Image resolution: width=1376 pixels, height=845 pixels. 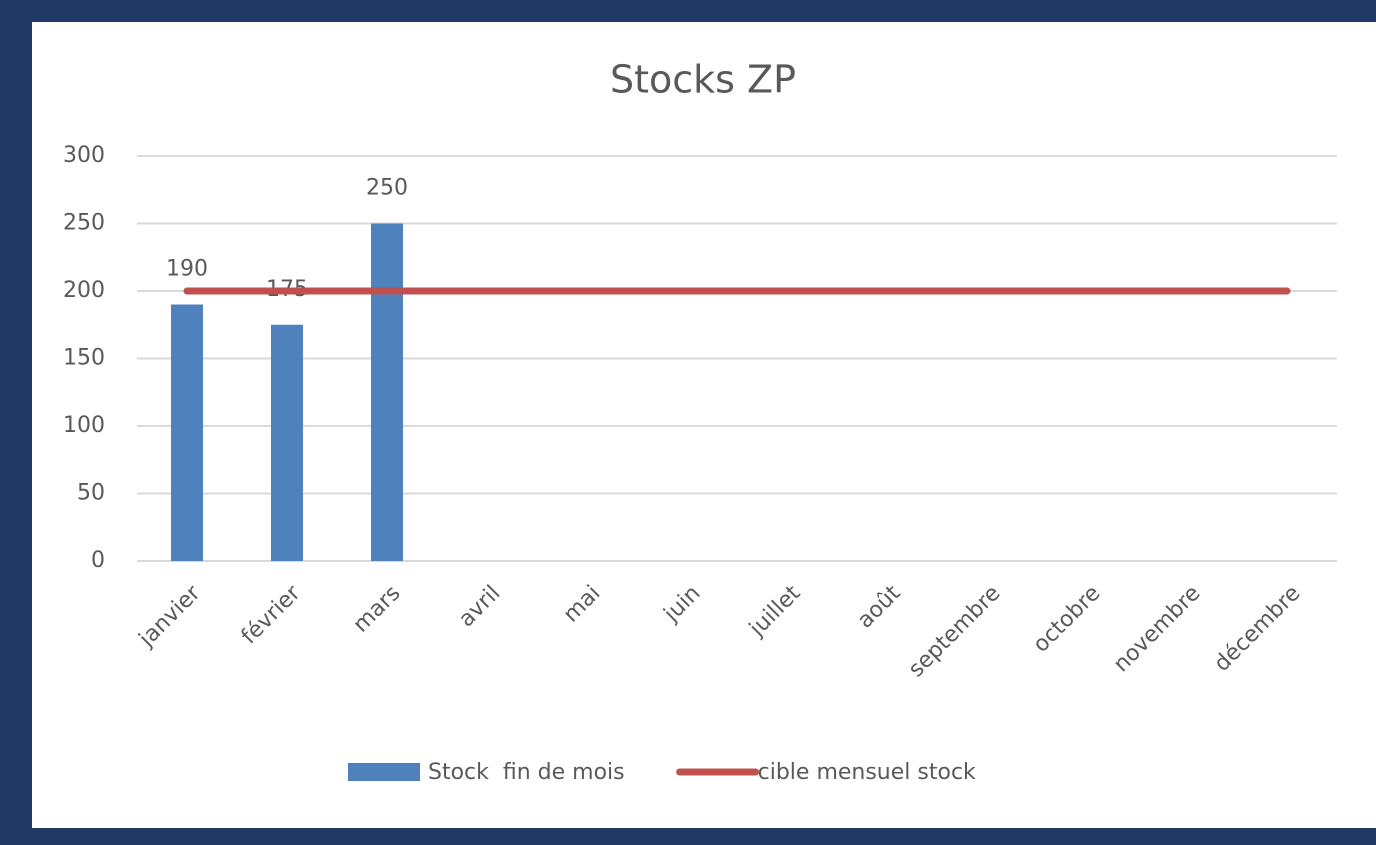 What do you see at coordinates (387, 188) in the screenshot?
I see `data-label: 250` at bounding box center [387, 188].